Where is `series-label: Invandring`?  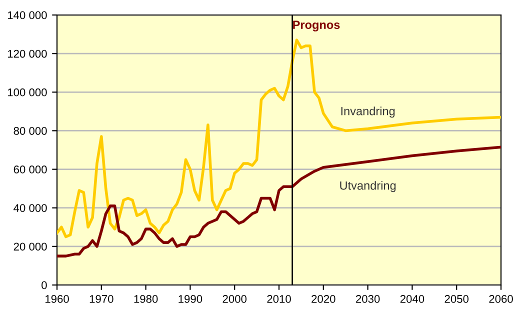
series-label: Invandring is located at coordinates (368, 112).